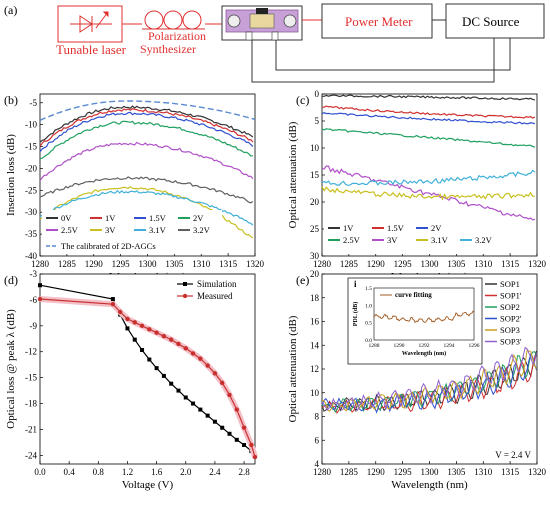 The image size is (550, 508). What do you see at coordinates (185, 284) in the screenshot?
I see `legend-marker` at bounding box center [185, 284].